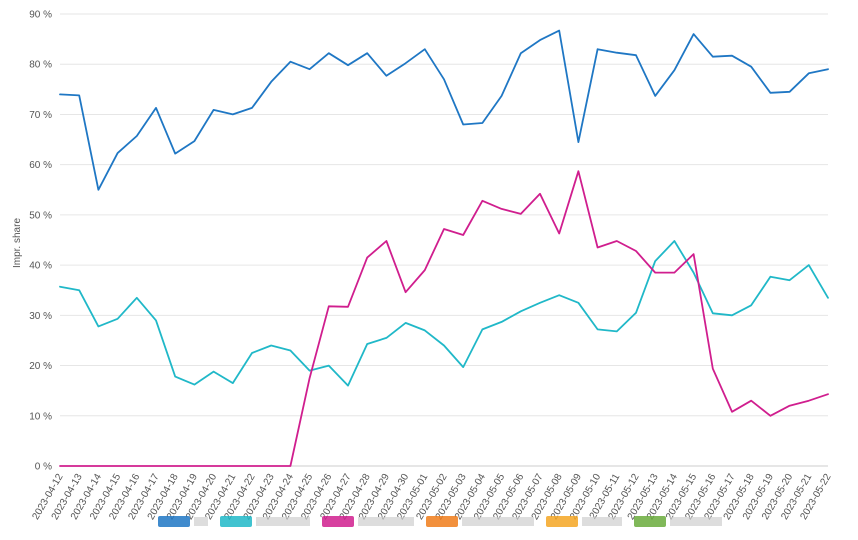 The height and width of the screenshot is (540, 858). I want to click on y-tick-label: 10 %, so click(40, 416).